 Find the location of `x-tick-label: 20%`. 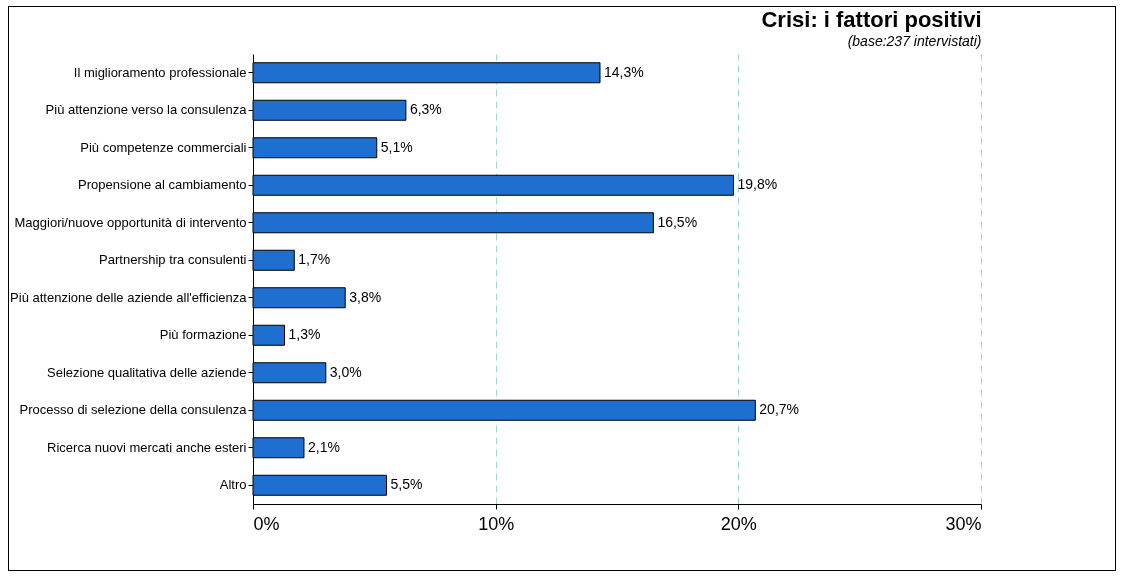

x-tick-label: 20% is located at coordinates (738, 523).